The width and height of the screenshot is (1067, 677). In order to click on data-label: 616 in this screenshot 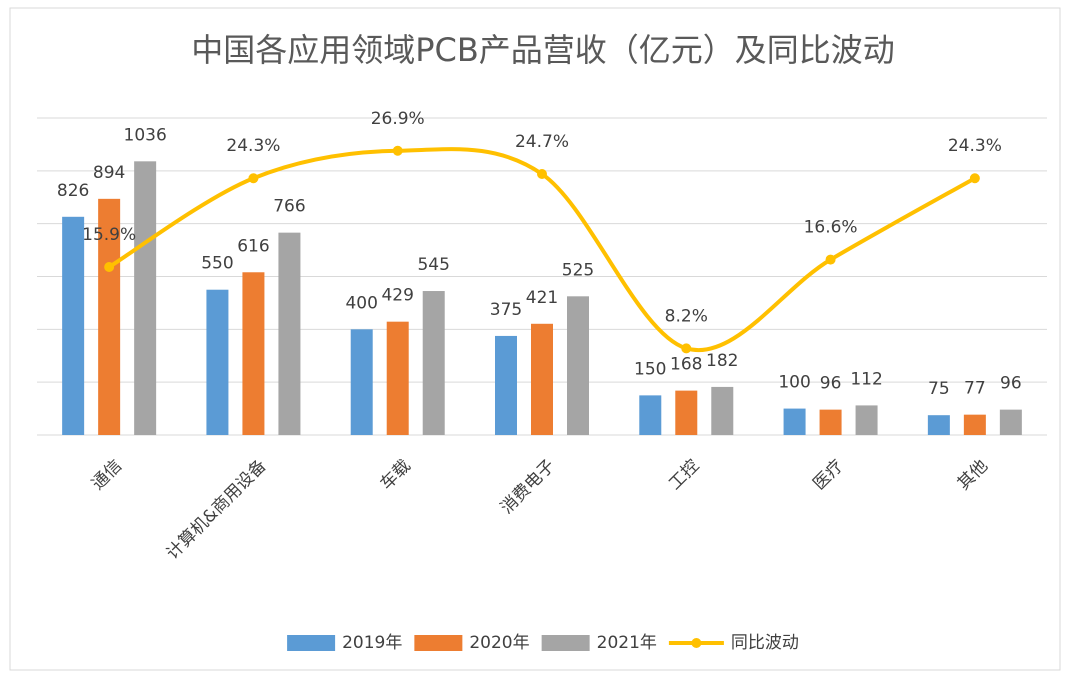, I will do `click(253, 246)`.